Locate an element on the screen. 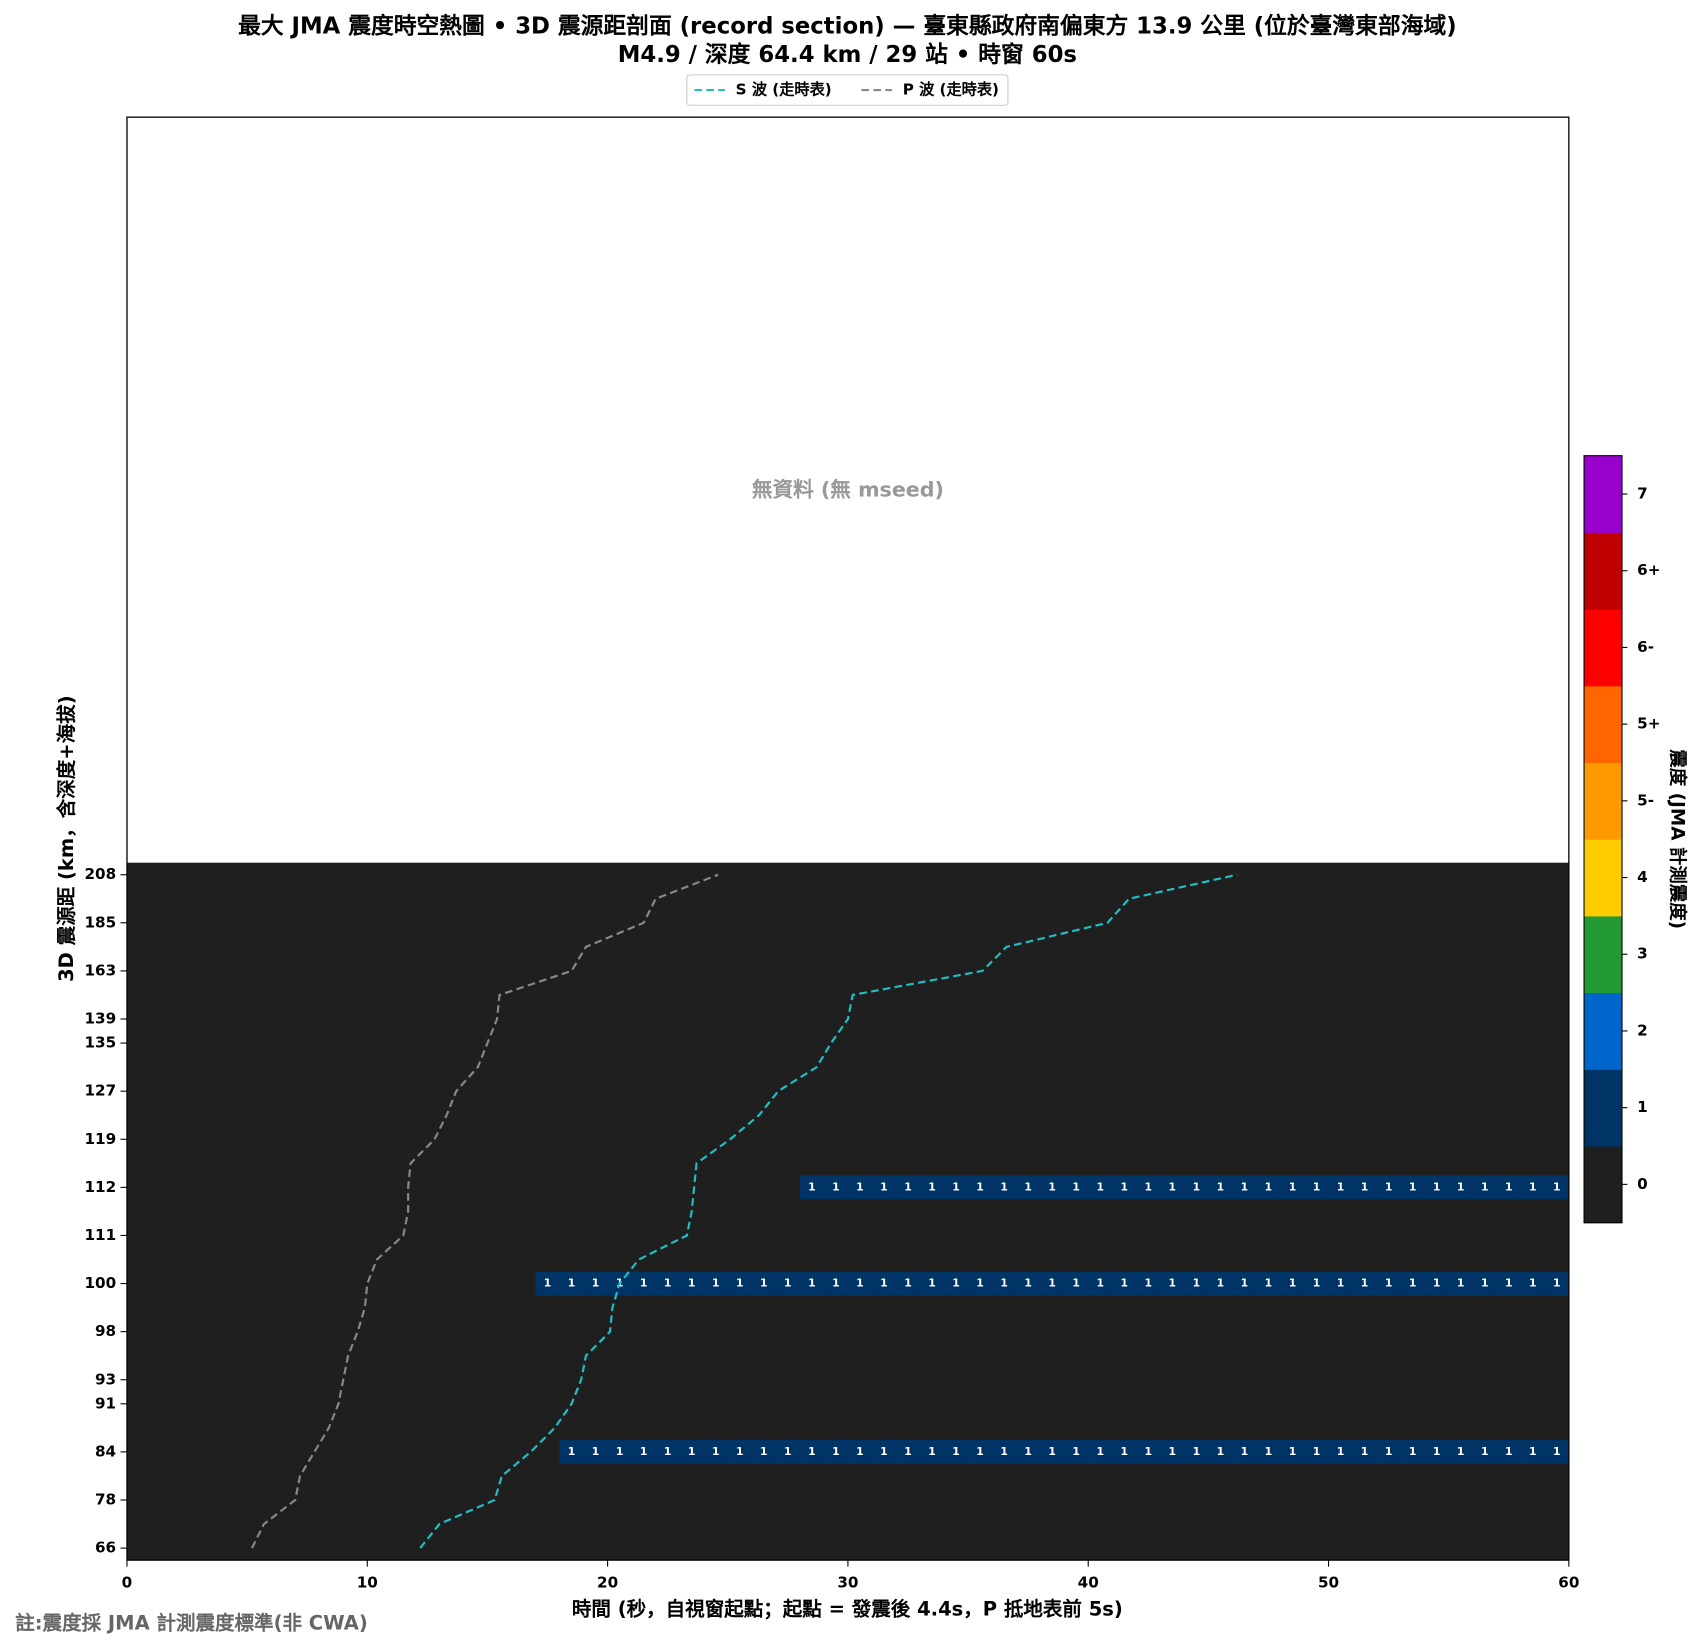 The image size is (1698, 1648). y-axis-label: 3D 震源距 (km，含深度+海拔) is located at coordinates (66, 838).